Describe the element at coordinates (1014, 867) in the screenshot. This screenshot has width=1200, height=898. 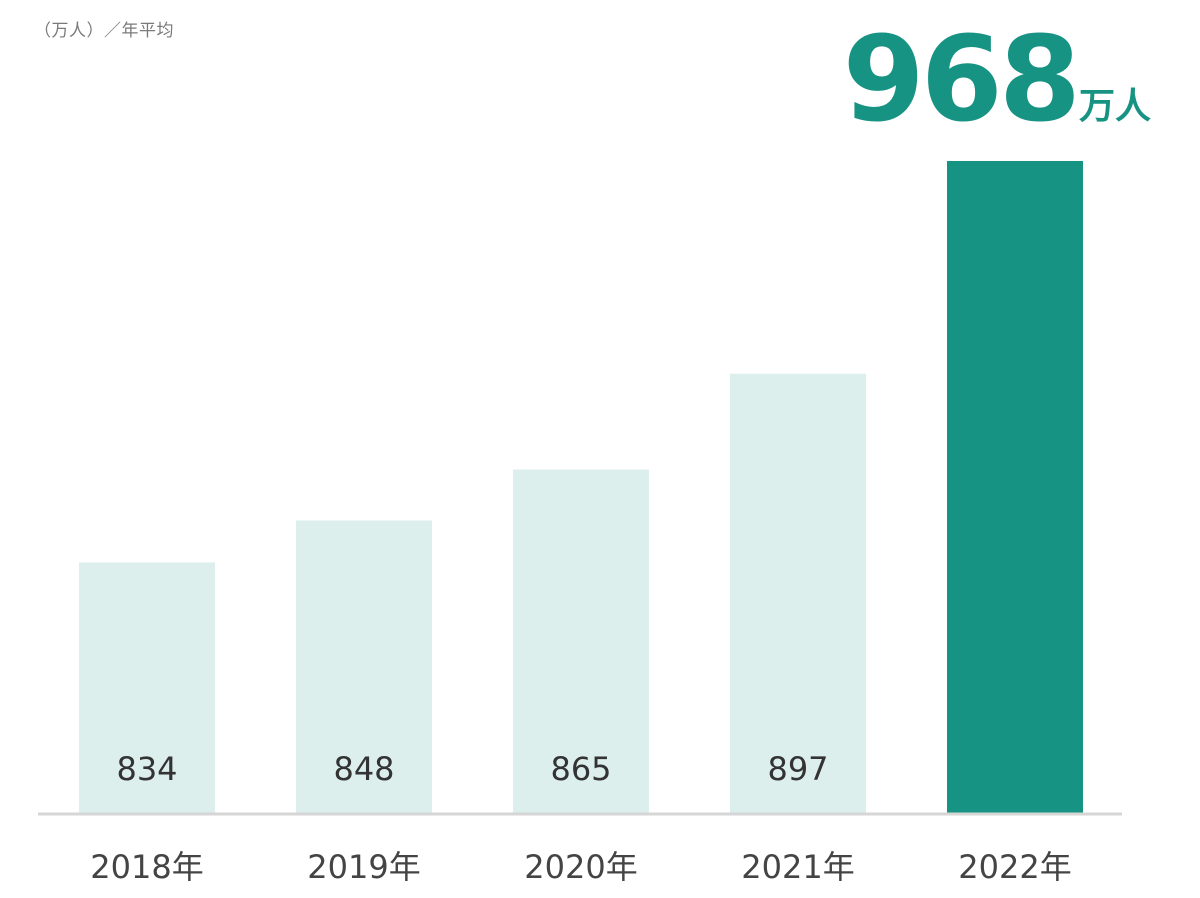
I see `x-tick-label-2022年: 2022年` at that location.